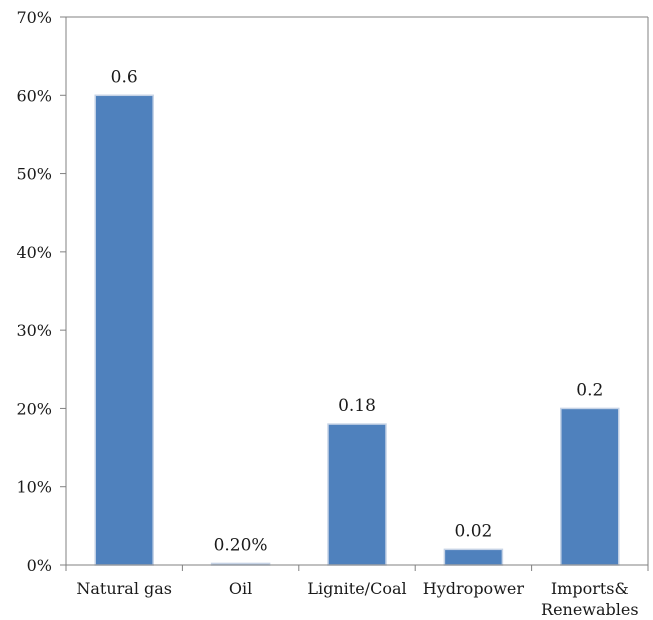 Image resolution: width=653 pixels, height=620 pixels. What do you see at coordinates (34, 330) in the screenshot?
I see `y-tick-label: 30%` at bounding box center [34, 330].